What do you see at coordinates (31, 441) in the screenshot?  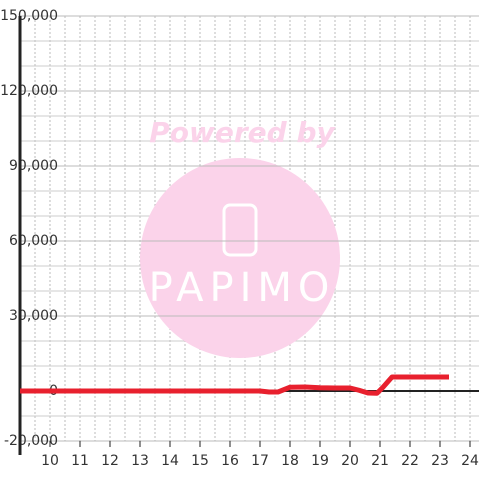 I see `y-tick-label: -20,000` at bounding box center [31, 441].